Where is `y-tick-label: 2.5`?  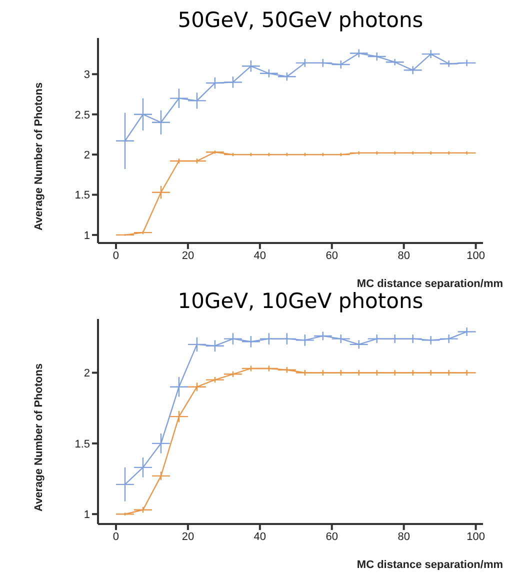 y-tick-label: 2.5 is located at coordinates (82, 115).